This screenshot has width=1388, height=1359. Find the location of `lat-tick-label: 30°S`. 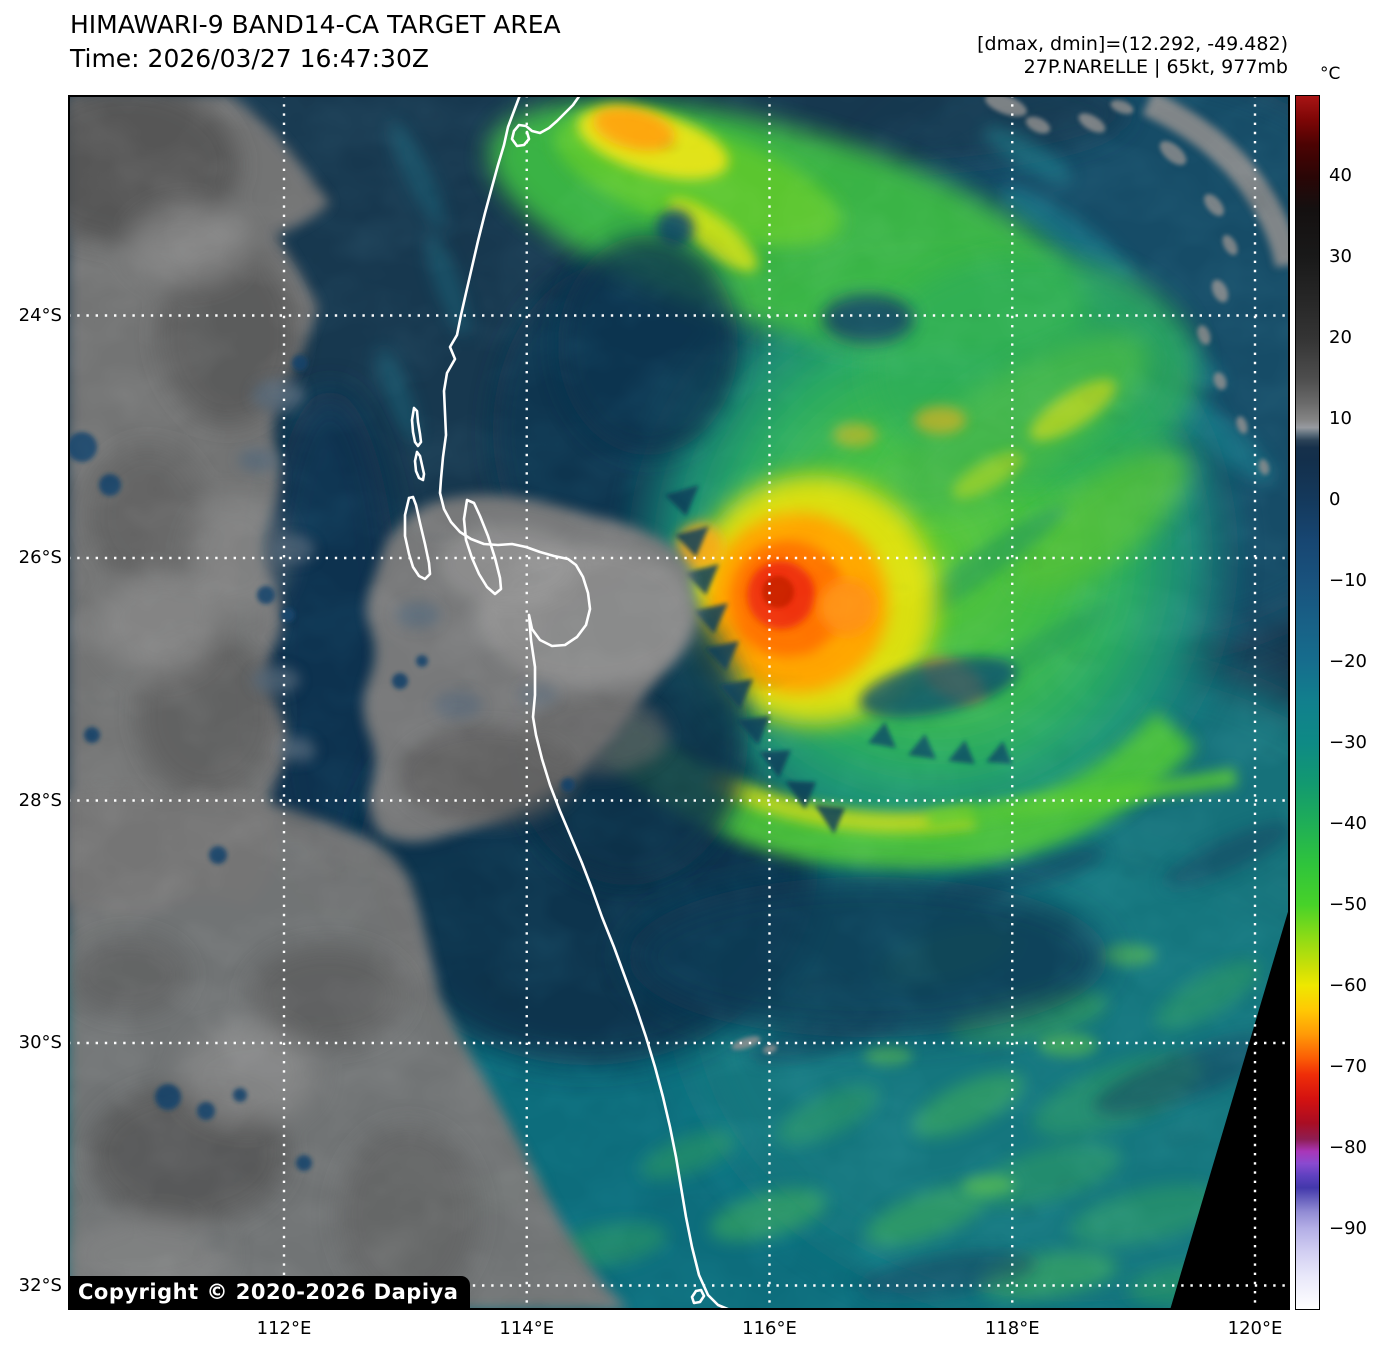

lat-tick-label: 30°S is located at coordinates (40, 1042).